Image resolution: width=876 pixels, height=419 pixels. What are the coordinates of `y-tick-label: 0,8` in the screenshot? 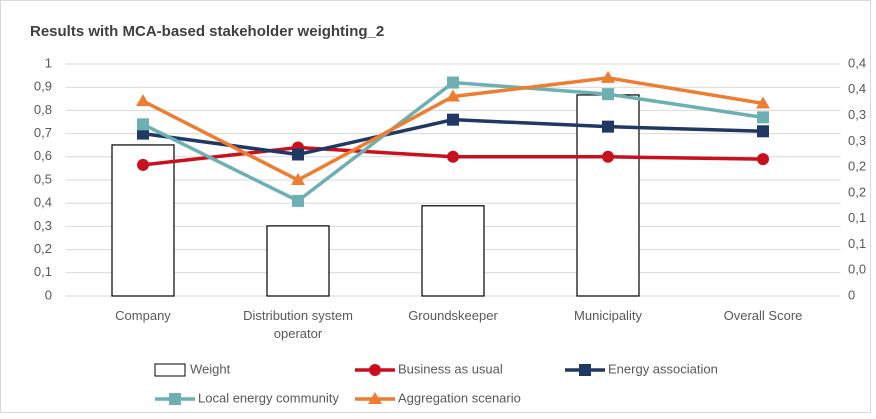 It's located at (43, 109).